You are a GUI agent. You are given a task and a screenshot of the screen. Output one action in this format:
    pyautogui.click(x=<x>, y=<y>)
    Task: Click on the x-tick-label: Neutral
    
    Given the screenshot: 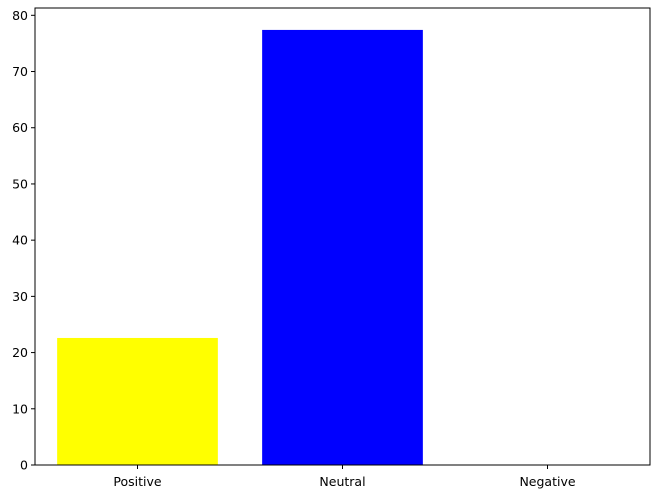 What is the action you would take?
    pyautogui.click(x=342, y=481)
    